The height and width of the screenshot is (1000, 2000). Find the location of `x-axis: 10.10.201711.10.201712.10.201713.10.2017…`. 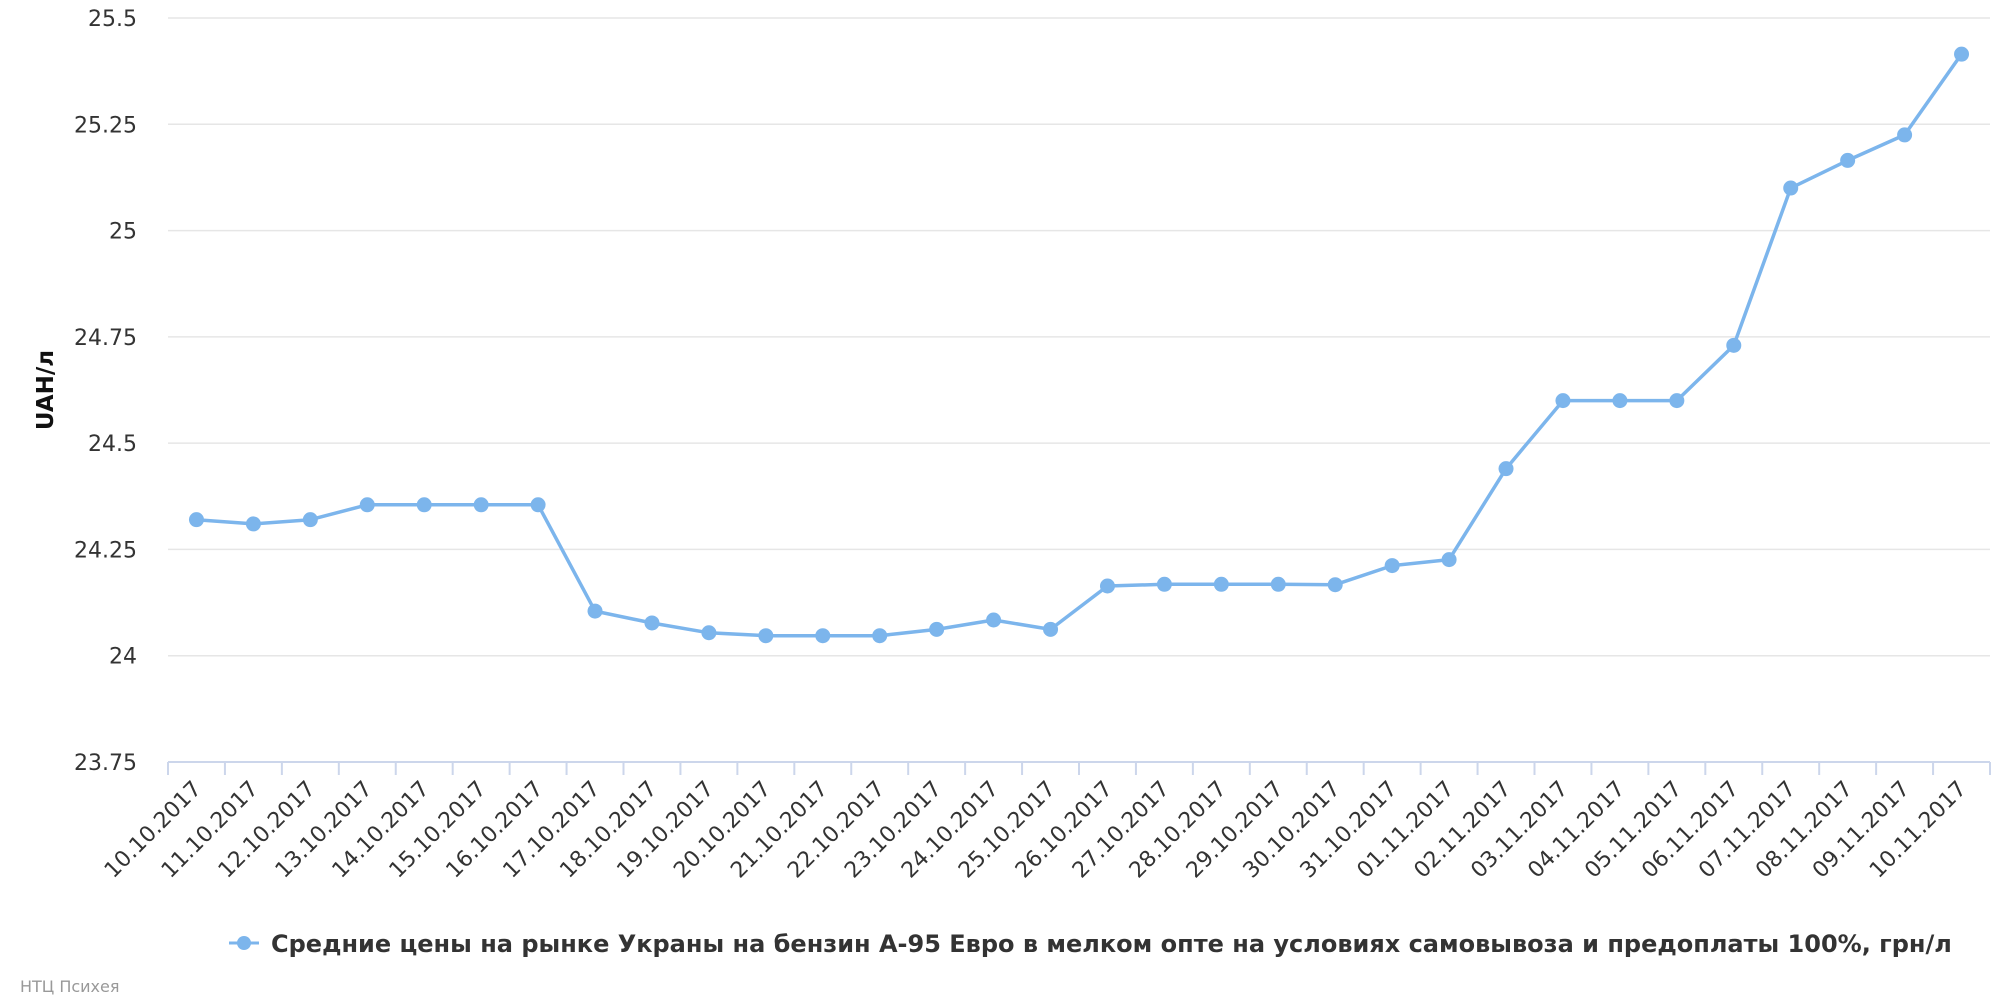

x-axis: 10.10.201711.10.201712.10.201713.10.2017… is located at coordinates (1045, 822).